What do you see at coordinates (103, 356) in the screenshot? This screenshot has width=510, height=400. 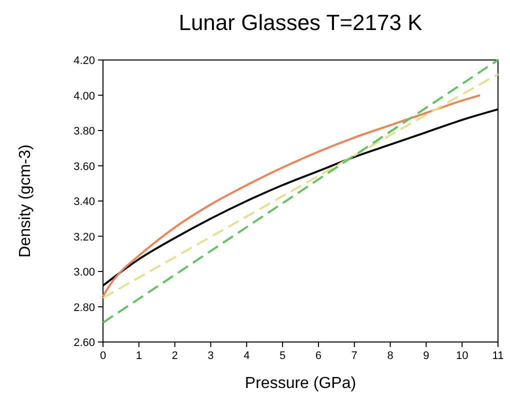 I see `x-tick-label: 0` at bounding box center [103, 356].